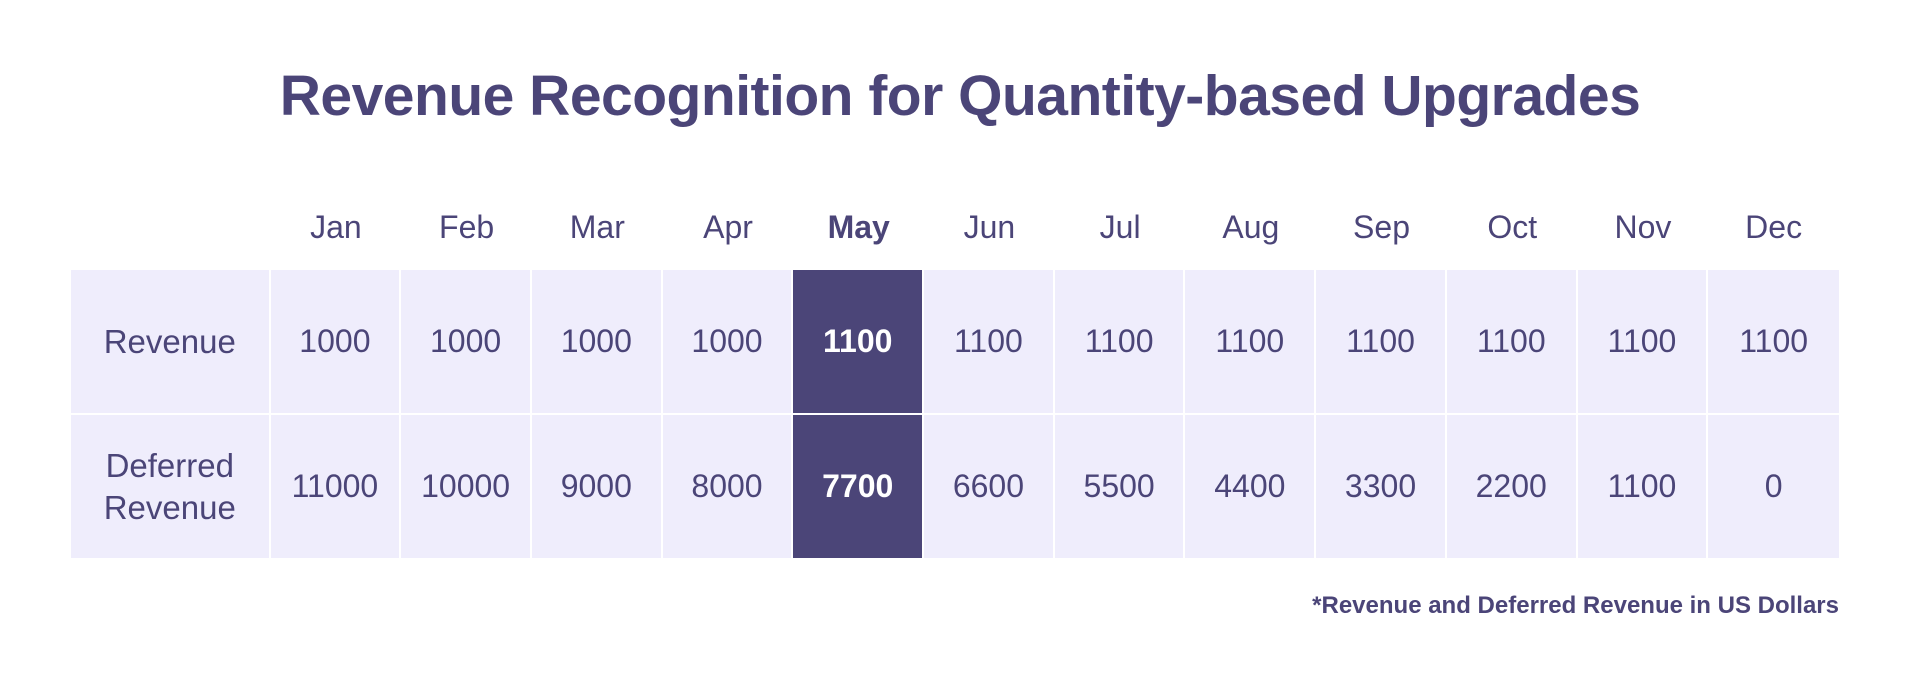 The image size is (1920, 695). What do you see at coordinates (467, 227) in the screenshot?
I see `column-header-feb: Feb` at bounding box center [467, 227].